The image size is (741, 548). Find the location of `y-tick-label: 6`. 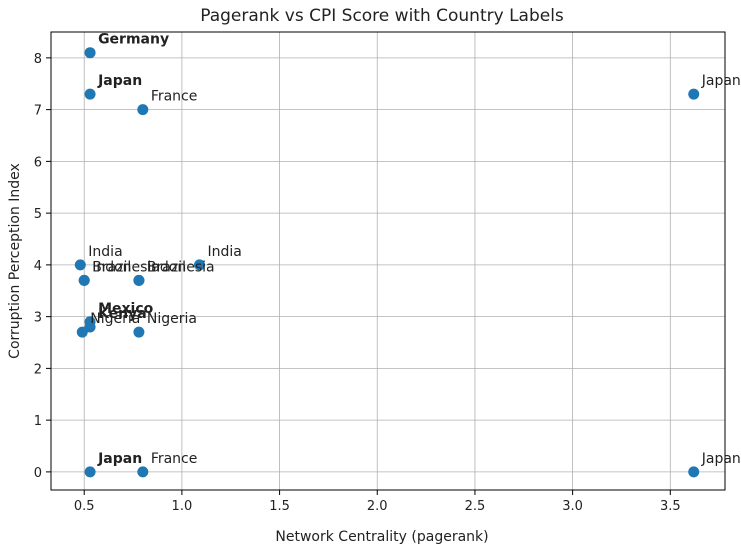

y-tick-label: 6 is located at coordinates (38, 162).